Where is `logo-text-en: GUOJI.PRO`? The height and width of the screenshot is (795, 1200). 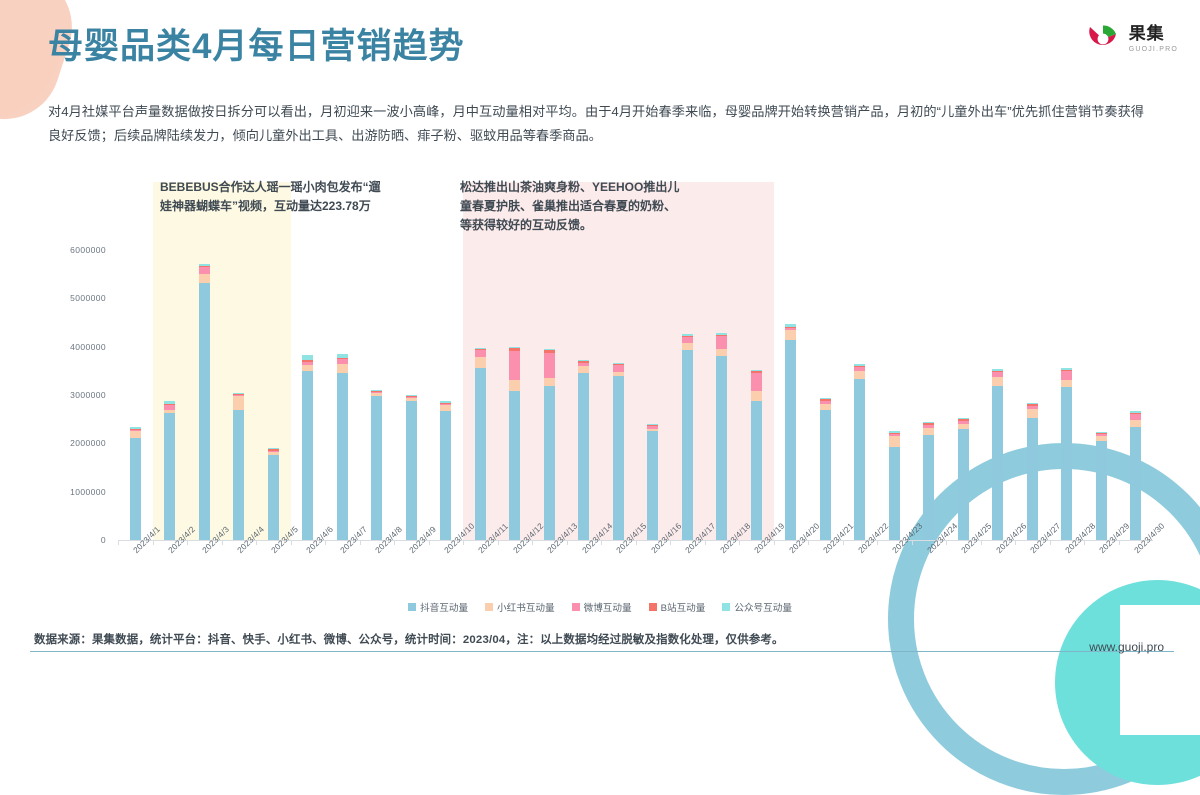 logo-text-en: GUOJI.PRO is located at coordinates (1153, 49).